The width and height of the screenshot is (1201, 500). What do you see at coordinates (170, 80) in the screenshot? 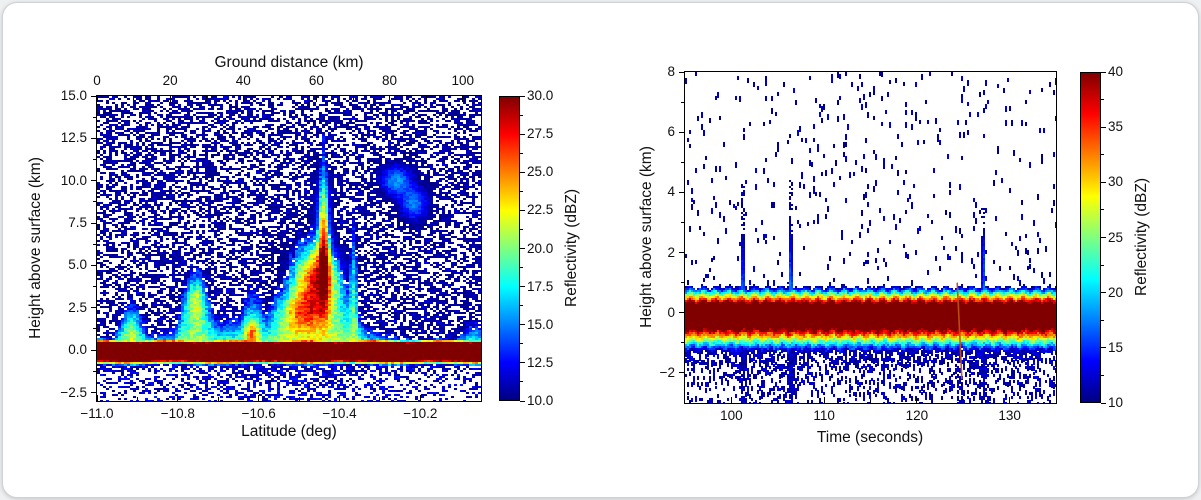
I see `top-x-tick-label: 20` at bounding box center [170, 80].